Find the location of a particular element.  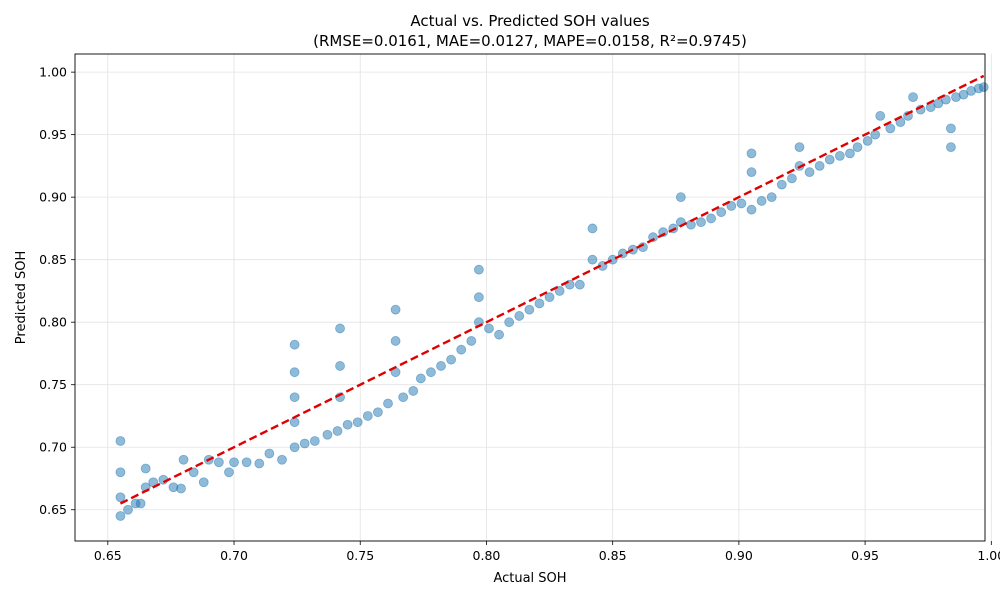

y-axis-label: Predicted SOH is located at coordinates (21, 297).